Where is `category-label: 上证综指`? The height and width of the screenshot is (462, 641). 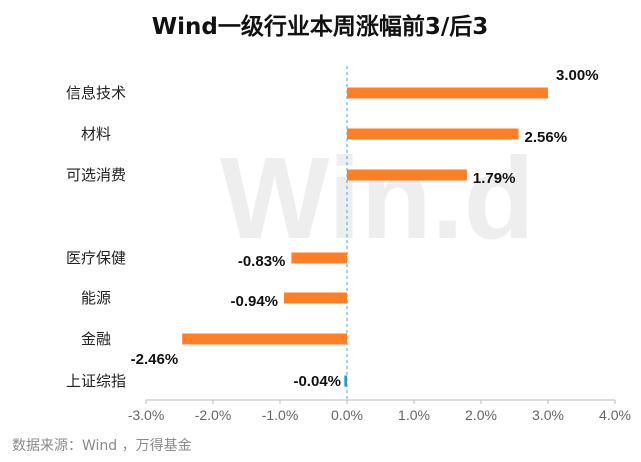 category-label: 上证综指 is located at coordinates (96, 381).